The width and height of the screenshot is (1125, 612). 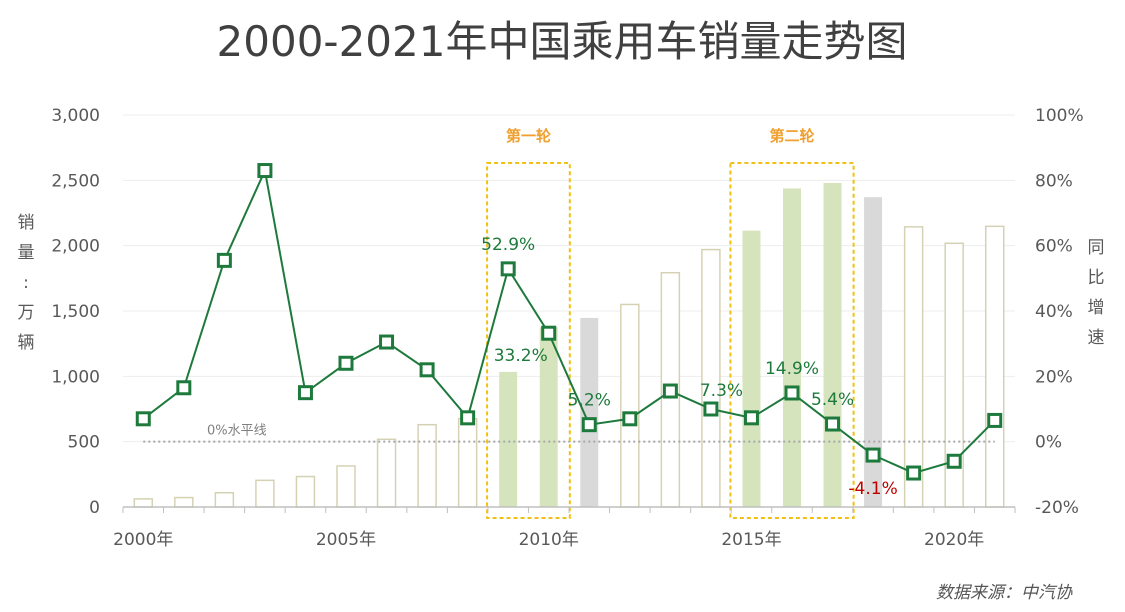 I want to click on y-right-tick-label: 60%, so click(x=1054, y=247).